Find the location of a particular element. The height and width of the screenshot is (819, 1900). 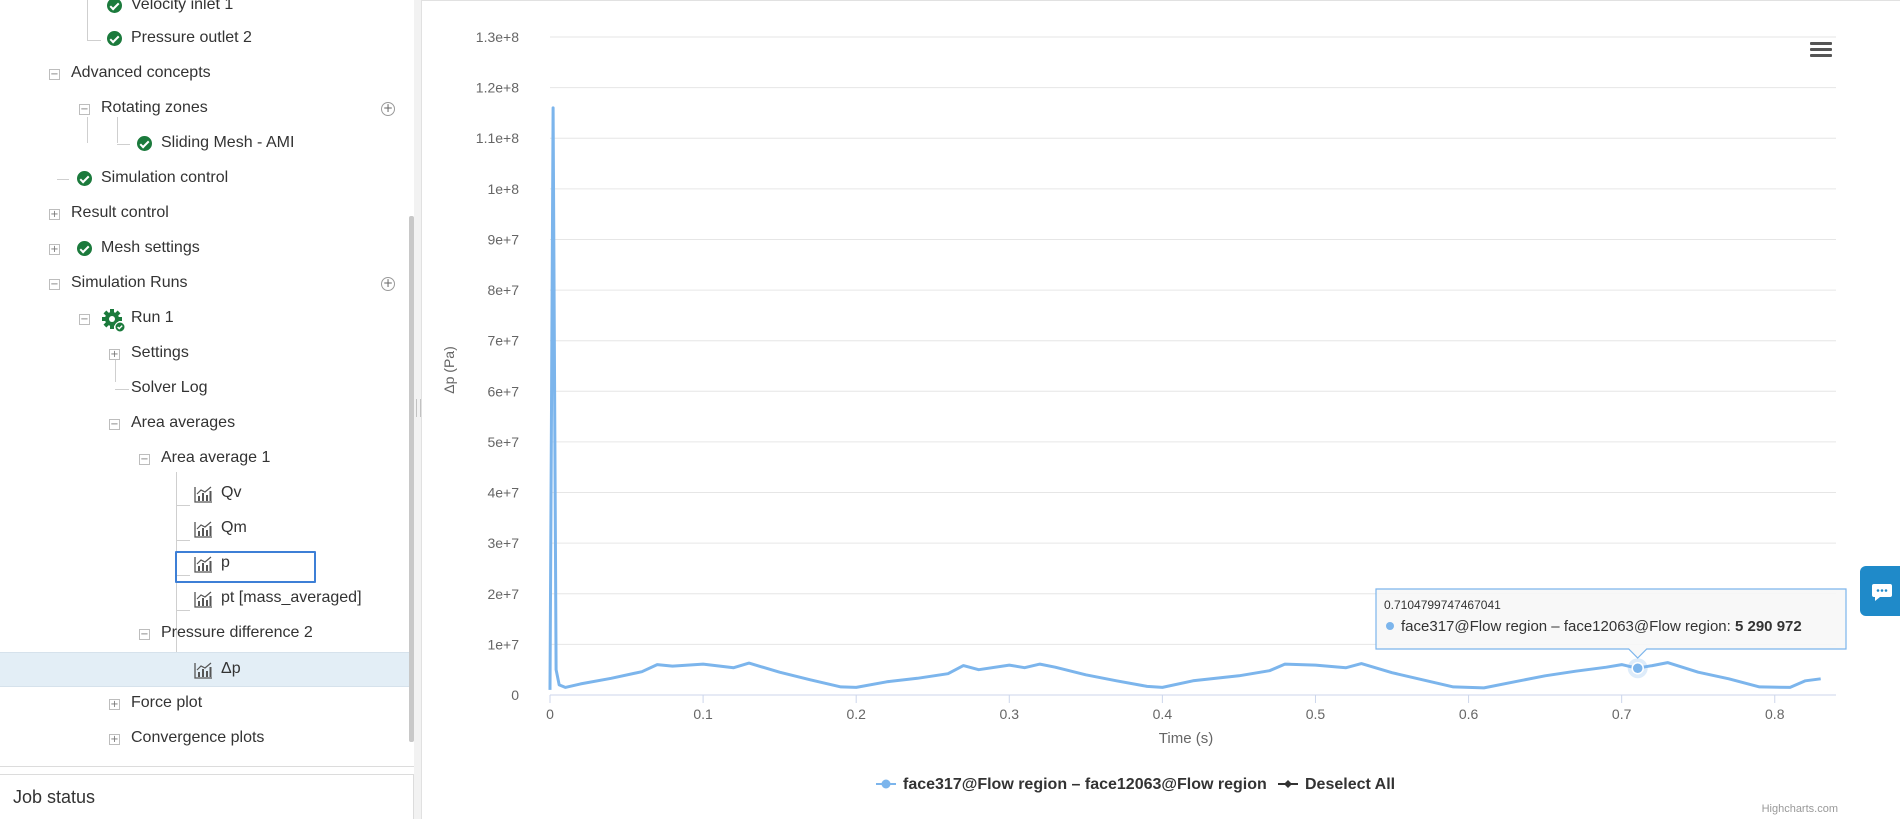

tree-item-label: Δp is located at coordinates (231, 668).